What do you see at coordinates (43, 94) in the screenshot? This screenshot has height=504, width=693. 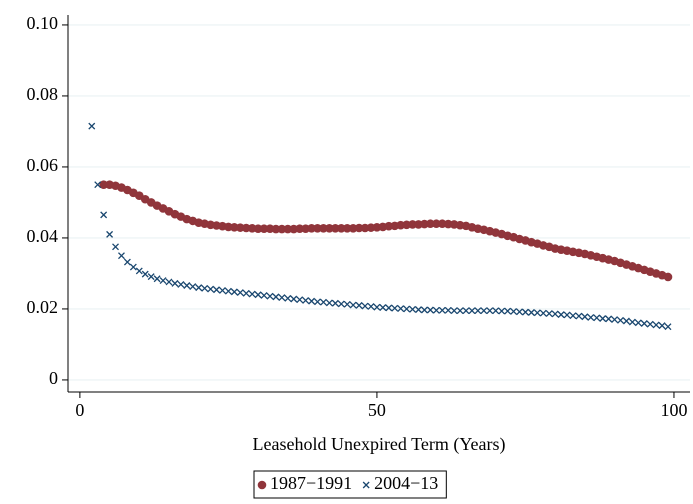 I see `y-tick-label: 0.08` at bounding box center [43, 94].